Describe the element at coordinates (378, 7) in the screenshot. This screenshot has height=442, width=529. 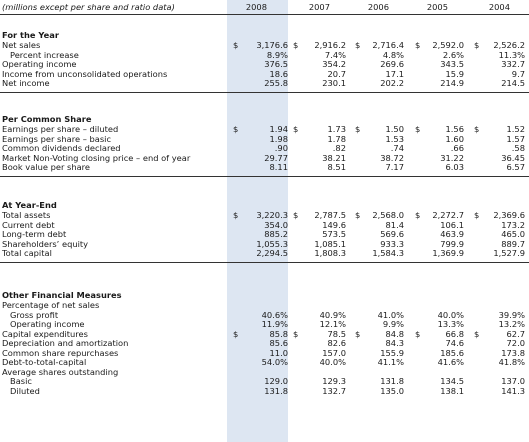
I see `year-header-2006: 2006` at that location.